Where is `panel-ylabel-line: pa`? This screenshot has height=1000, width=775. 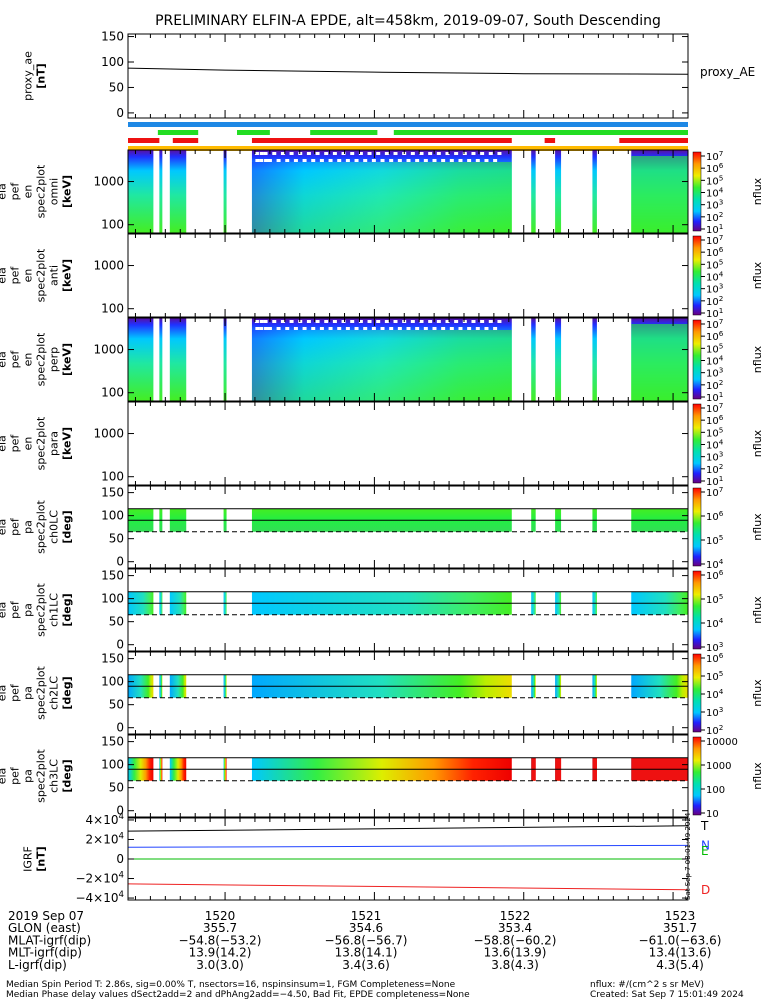 panel-ylabel-line: pa is located at coordinates (28, 527).